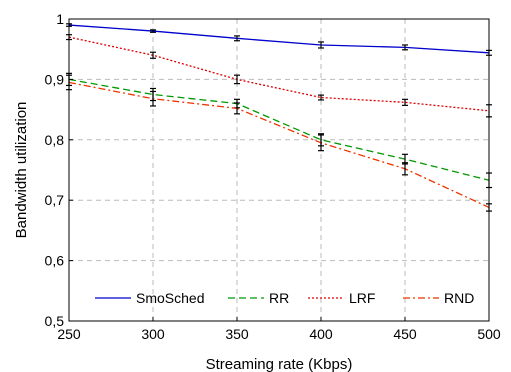 The height and width of the screenshot is (372, 511). Describe the element at coordinates (69, 334) in the screenshot. I see `x-tick-label: 250` at that location.